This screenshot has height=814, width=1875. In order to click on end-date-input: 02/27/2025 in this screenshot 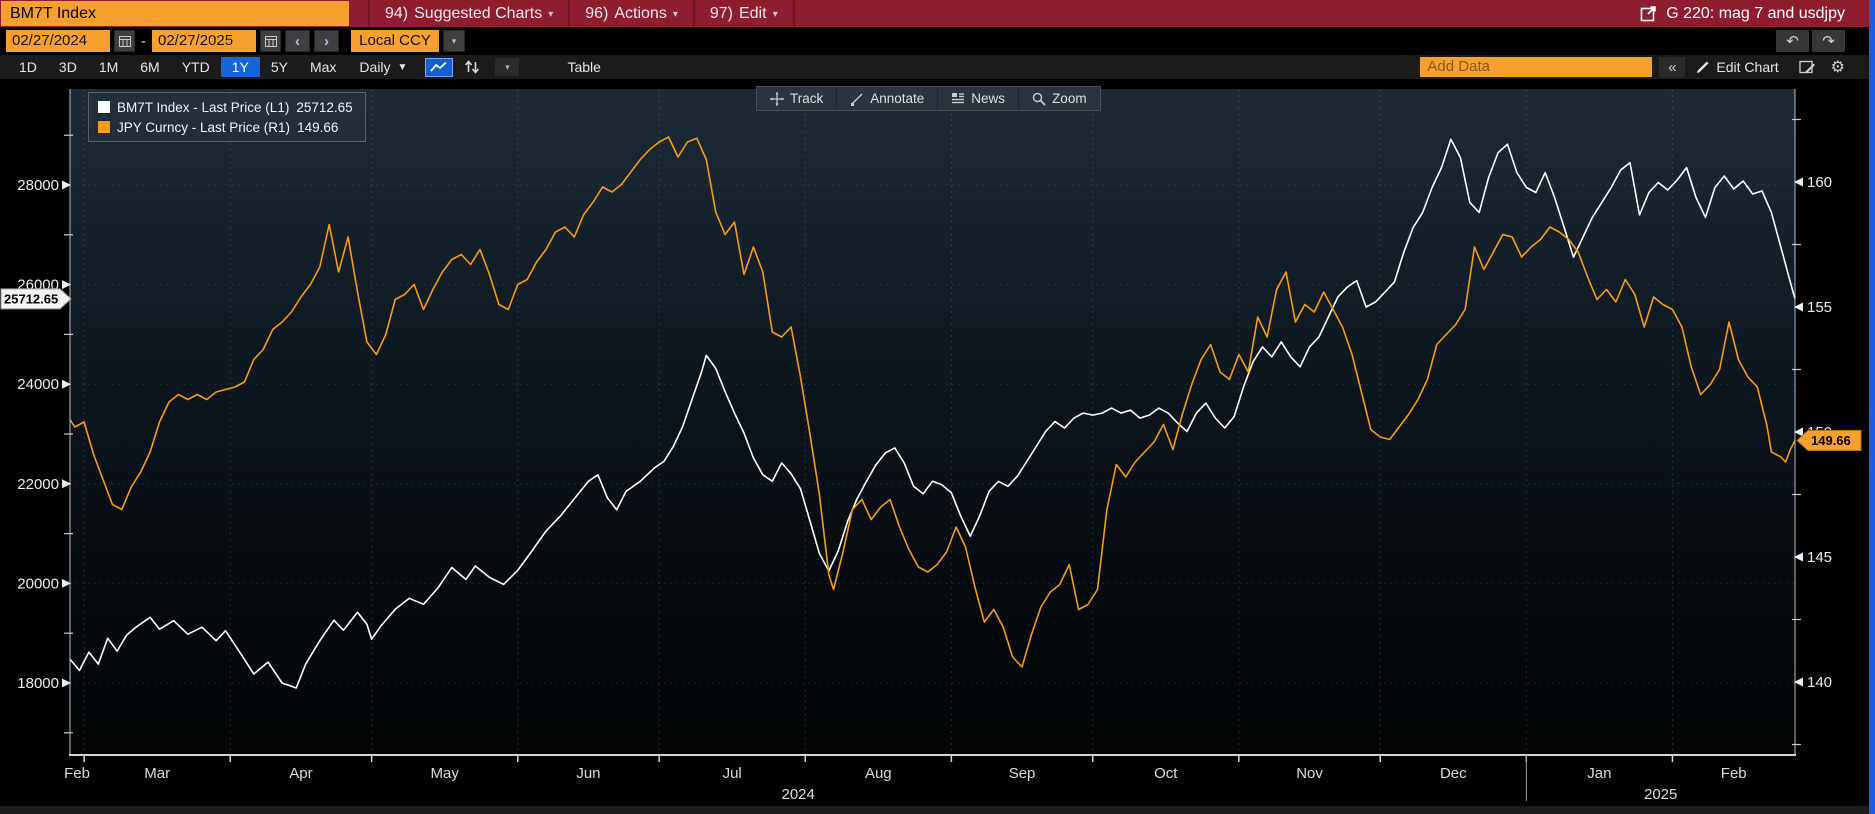, I will do `click(204, 41)`.